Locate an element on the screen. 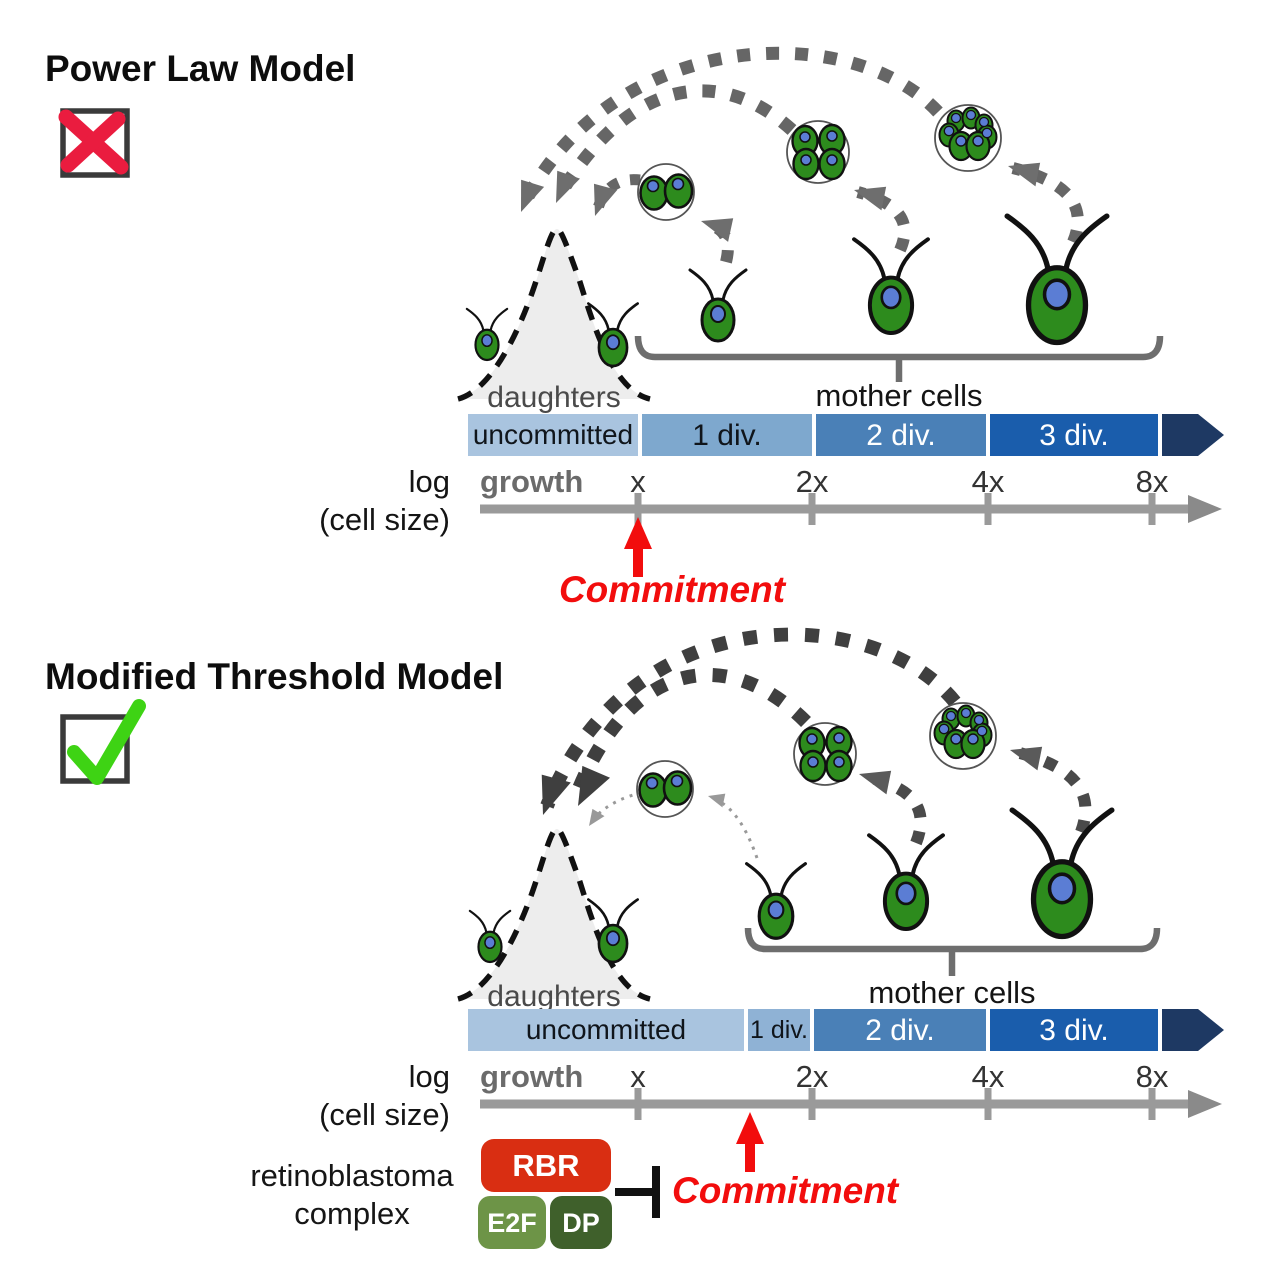  complex-label: complex is located at coordinates (352, 1213).